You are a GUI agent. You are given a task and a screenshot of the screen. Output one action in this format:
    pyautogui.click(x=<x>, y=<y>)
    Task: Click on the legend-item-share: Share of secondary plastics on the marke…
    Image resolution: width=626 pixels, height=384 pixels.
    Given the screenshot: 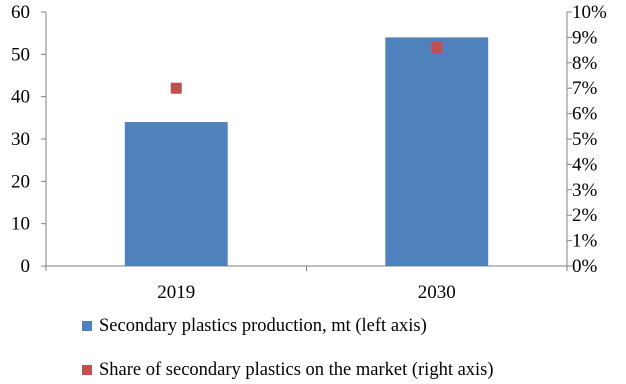 What is the action you would take?
    pyautogui.click(x=288, y=370)
    